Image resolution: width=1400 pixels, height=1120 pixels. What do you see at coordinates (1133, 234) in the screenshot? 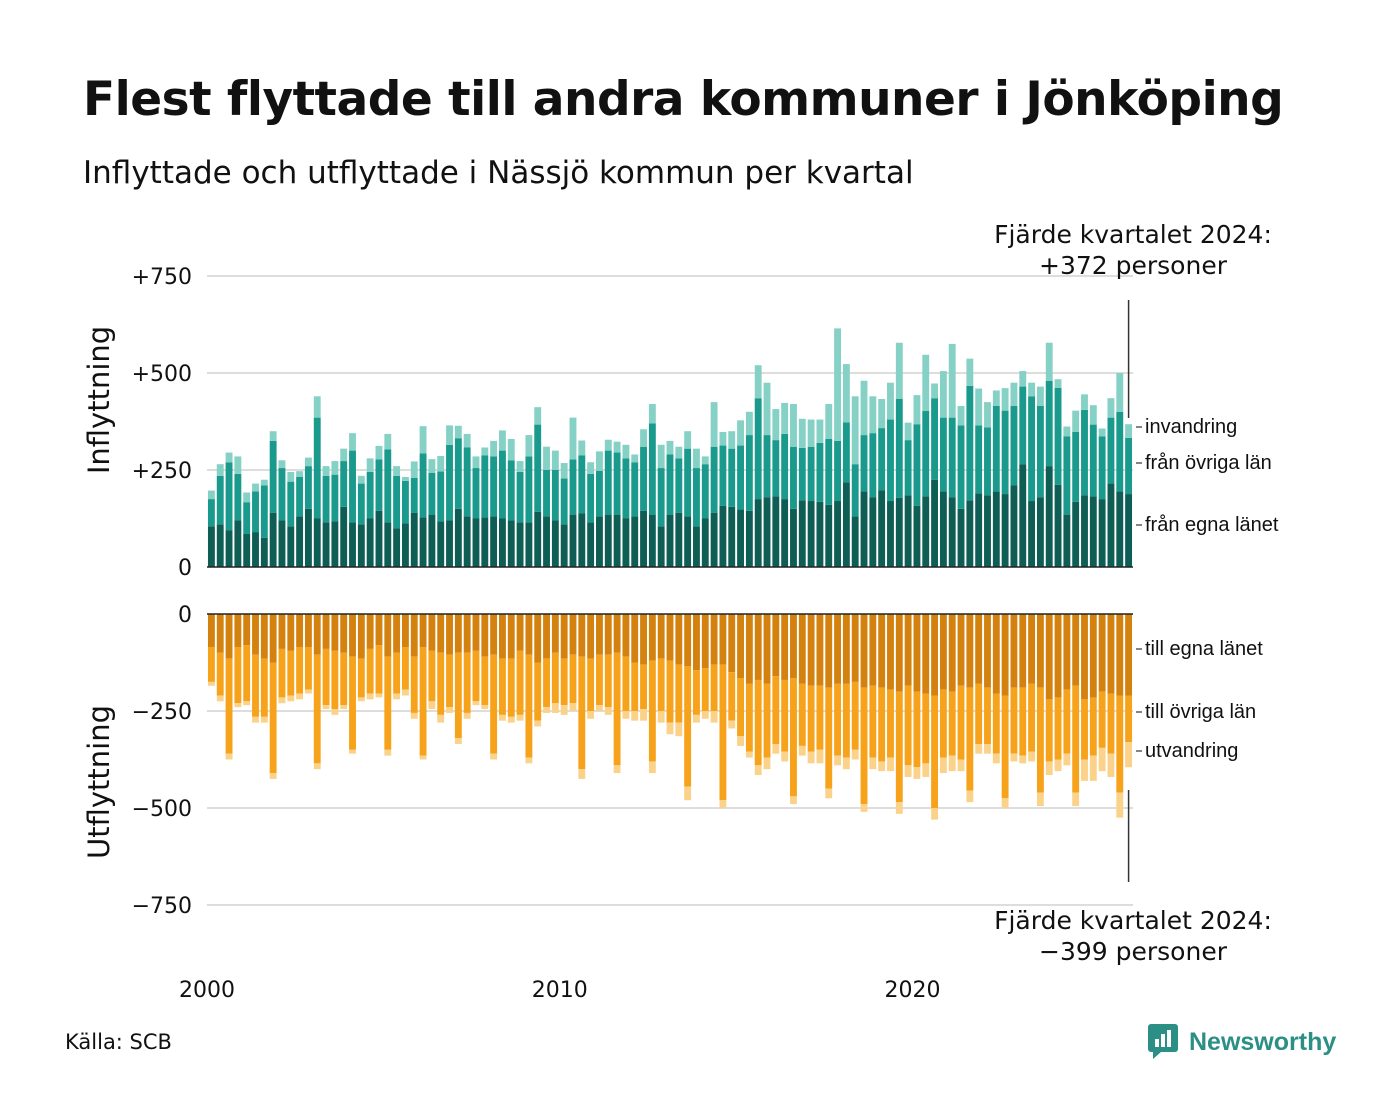
I see `callout-top-line1: Fjärde kvartalet 2024:` at bounding box center [1133, 234].